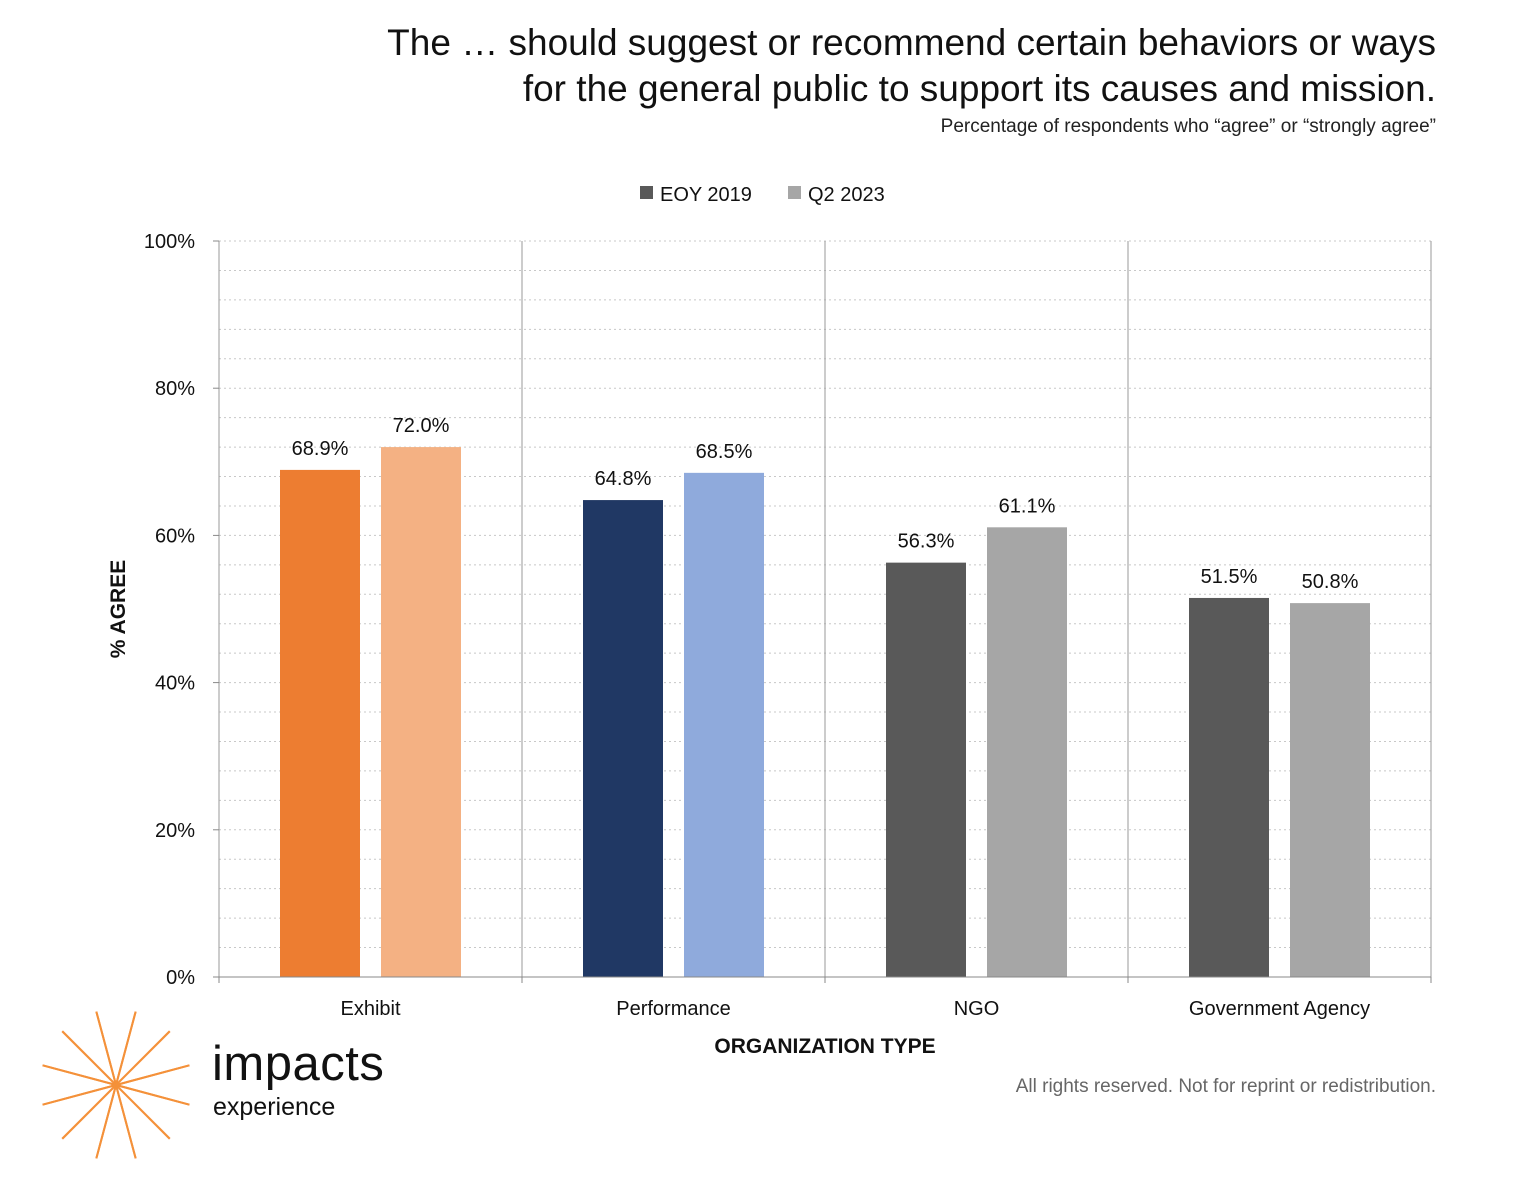 The image size is (1528, 1181). I want to click on bar-performance-q2-2023, so click(724, 724).